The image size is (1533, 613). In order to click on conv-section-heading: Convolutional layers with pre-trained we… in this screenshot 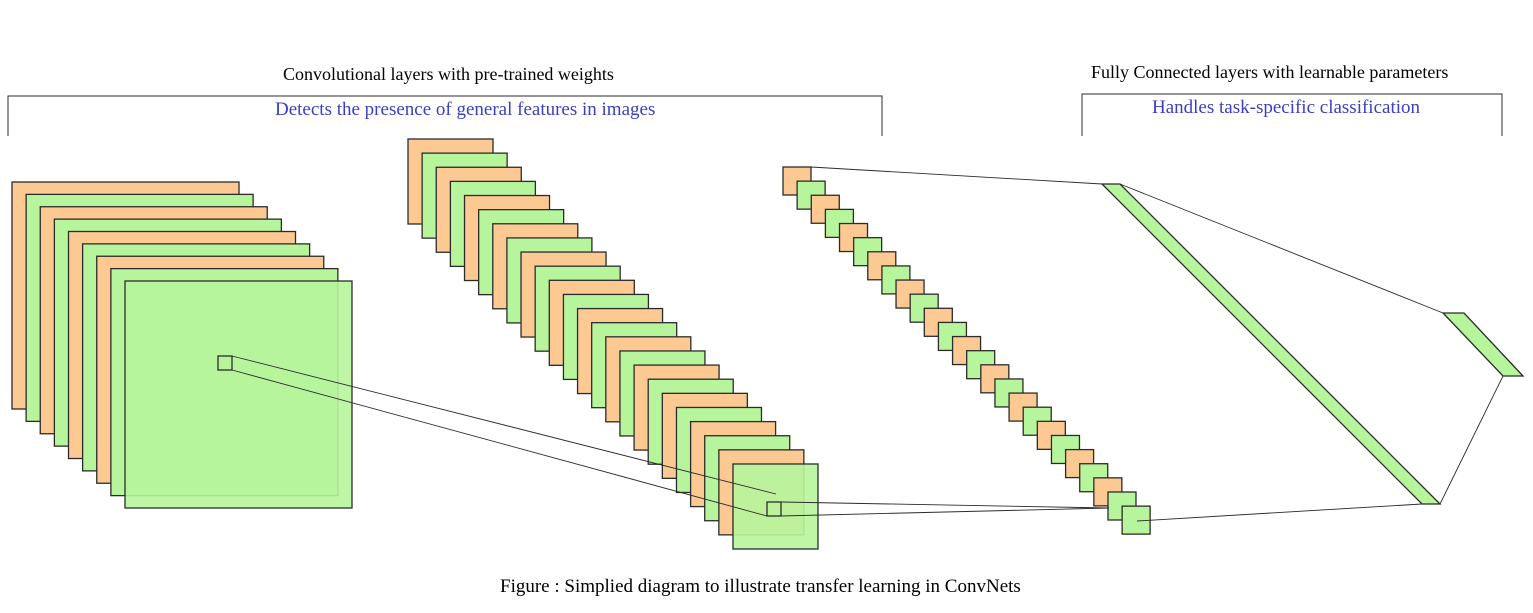, I will do `click(448, 74)`.